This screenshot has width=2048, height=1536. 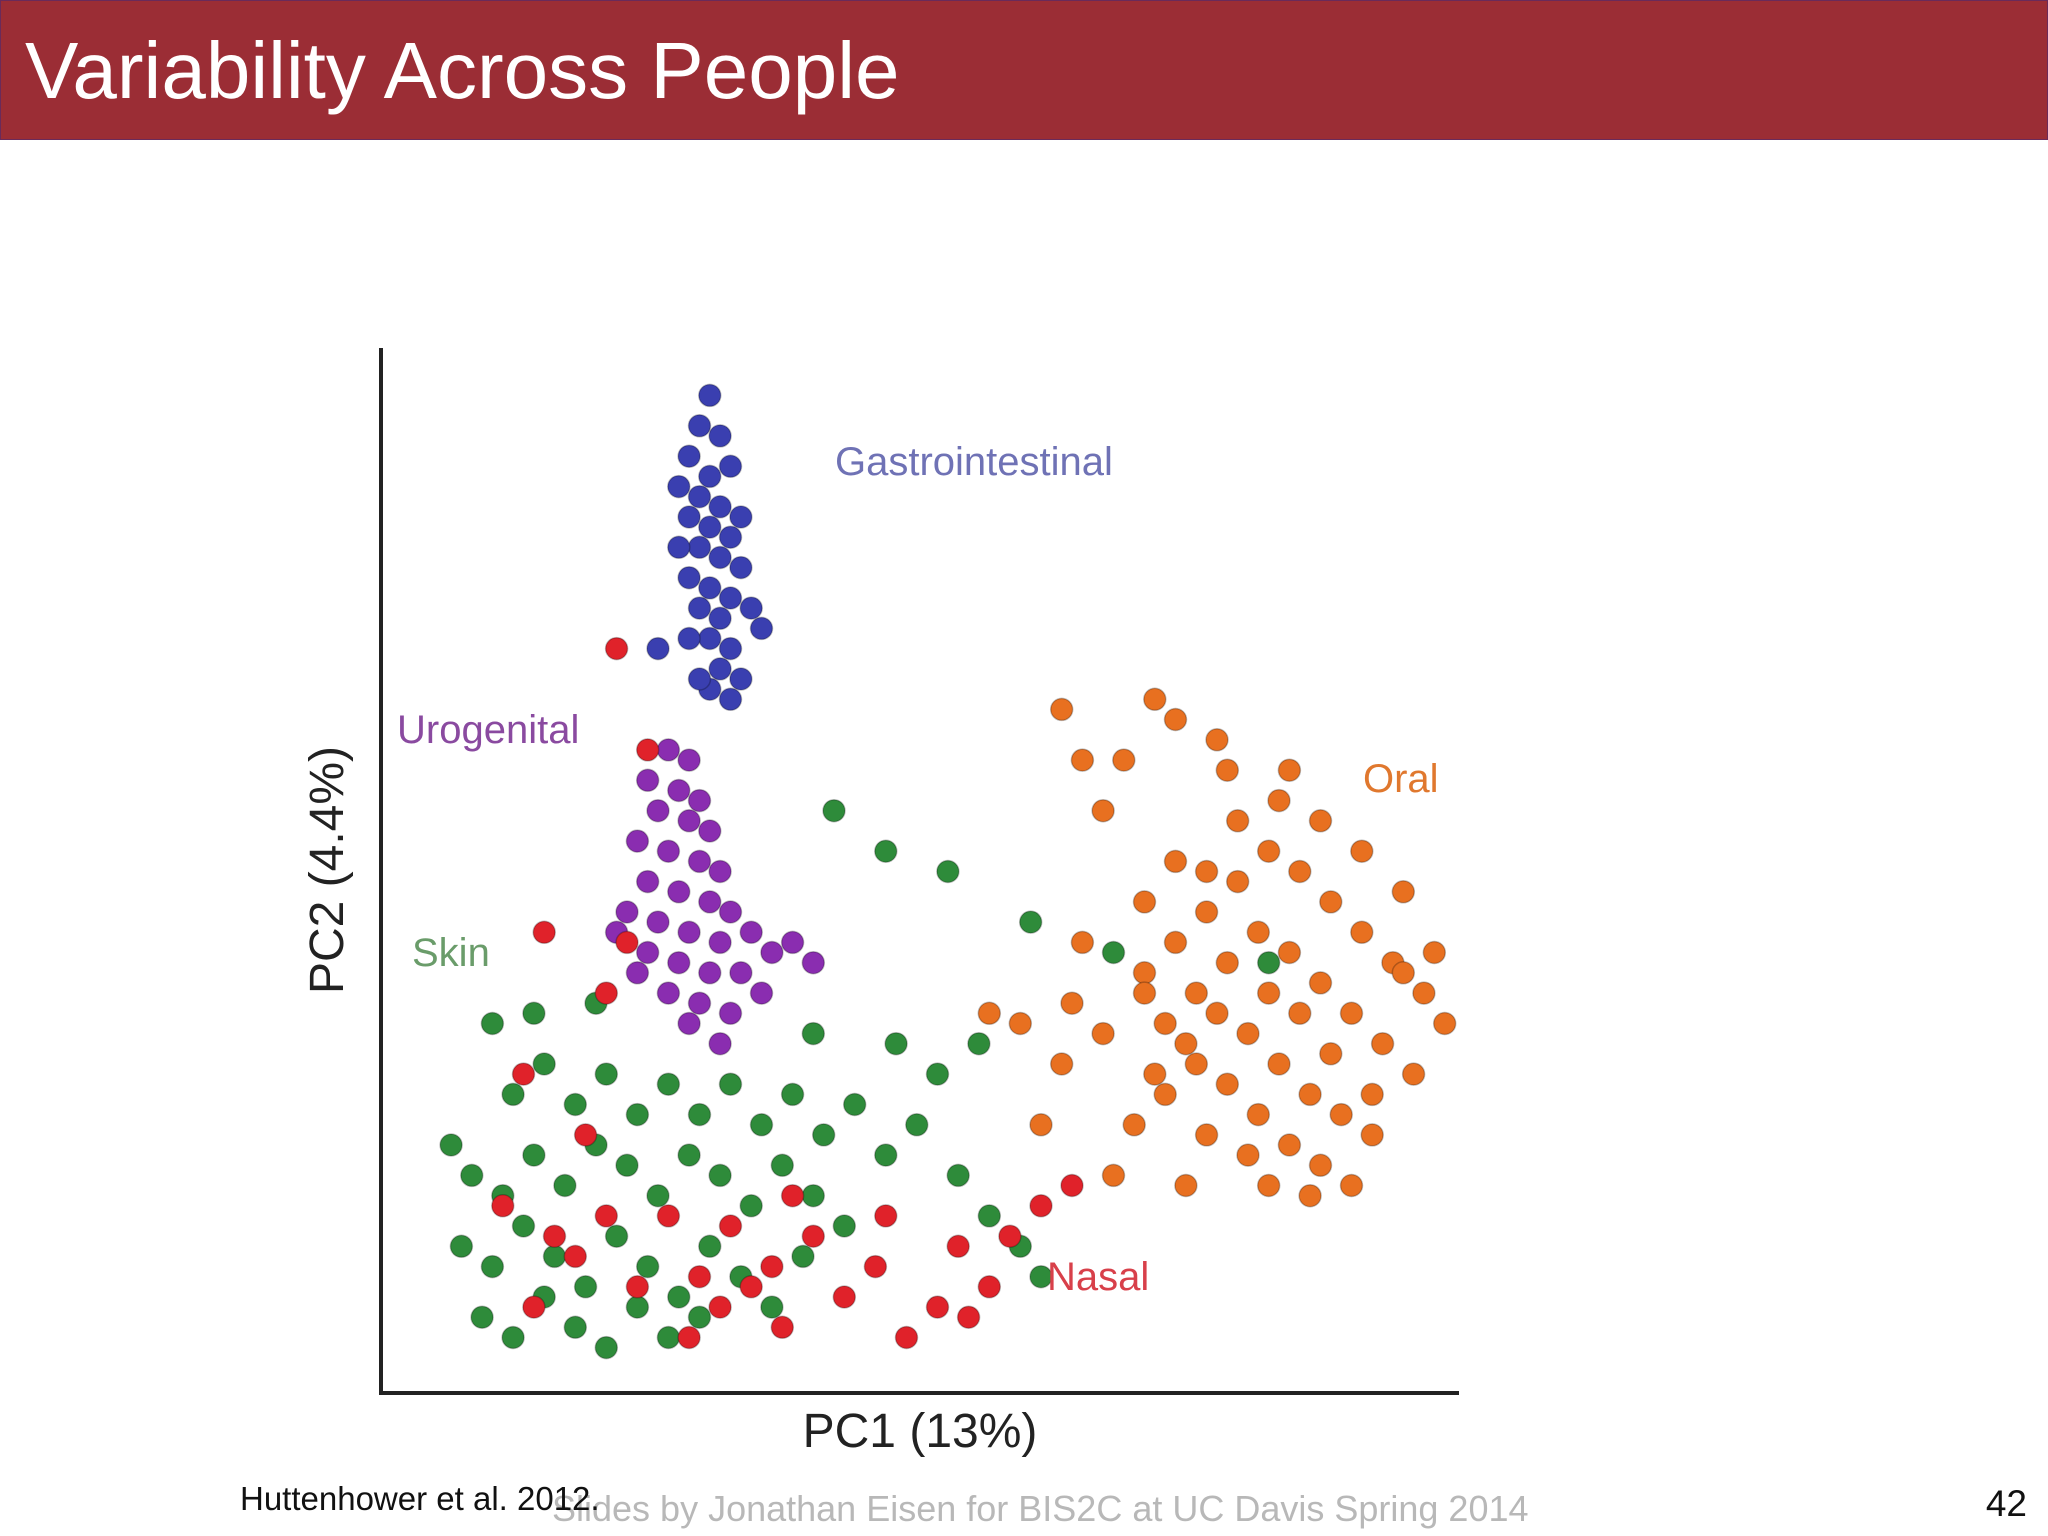 What do you see at coordinates (974, 462) in the screenshot?
I see `cluster-label-gastrointestinal: Gastrointestinal` at bounding box center [974, 462].